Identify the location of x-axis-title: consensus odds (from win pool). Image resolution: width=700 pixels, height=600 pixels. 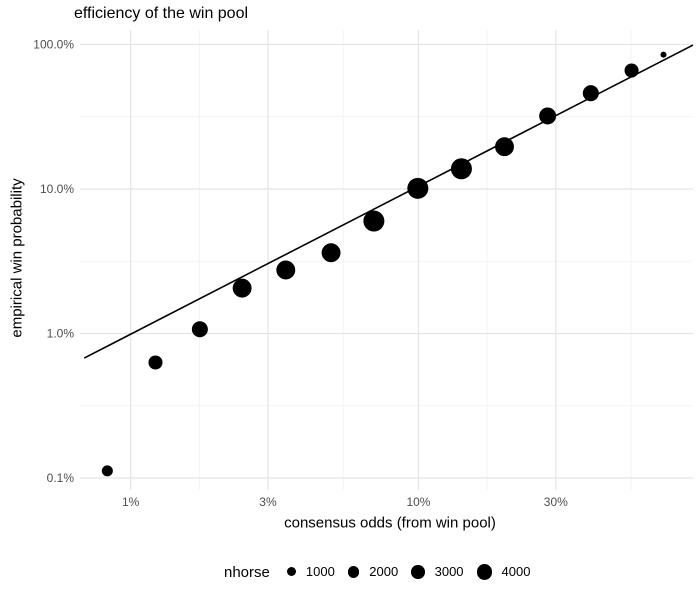
(390, 523).